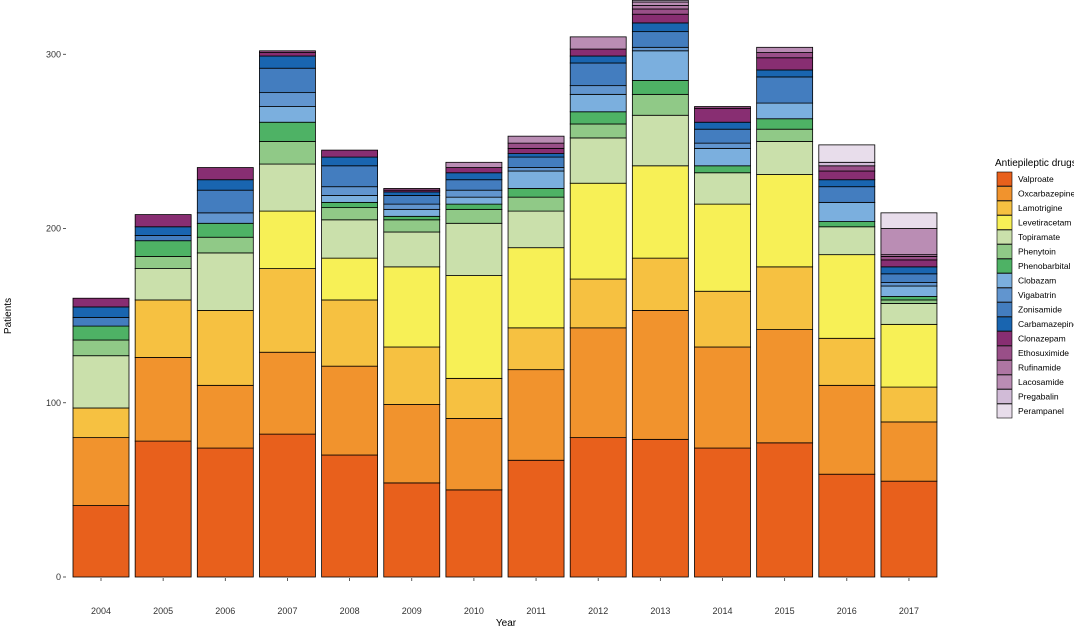 Image resolution: width=1074 pixels, height=628 pixels. Describe the element at coordinates (350, 199) in the screenshot. I see `bar-segment-2008-clobazam` at that location.